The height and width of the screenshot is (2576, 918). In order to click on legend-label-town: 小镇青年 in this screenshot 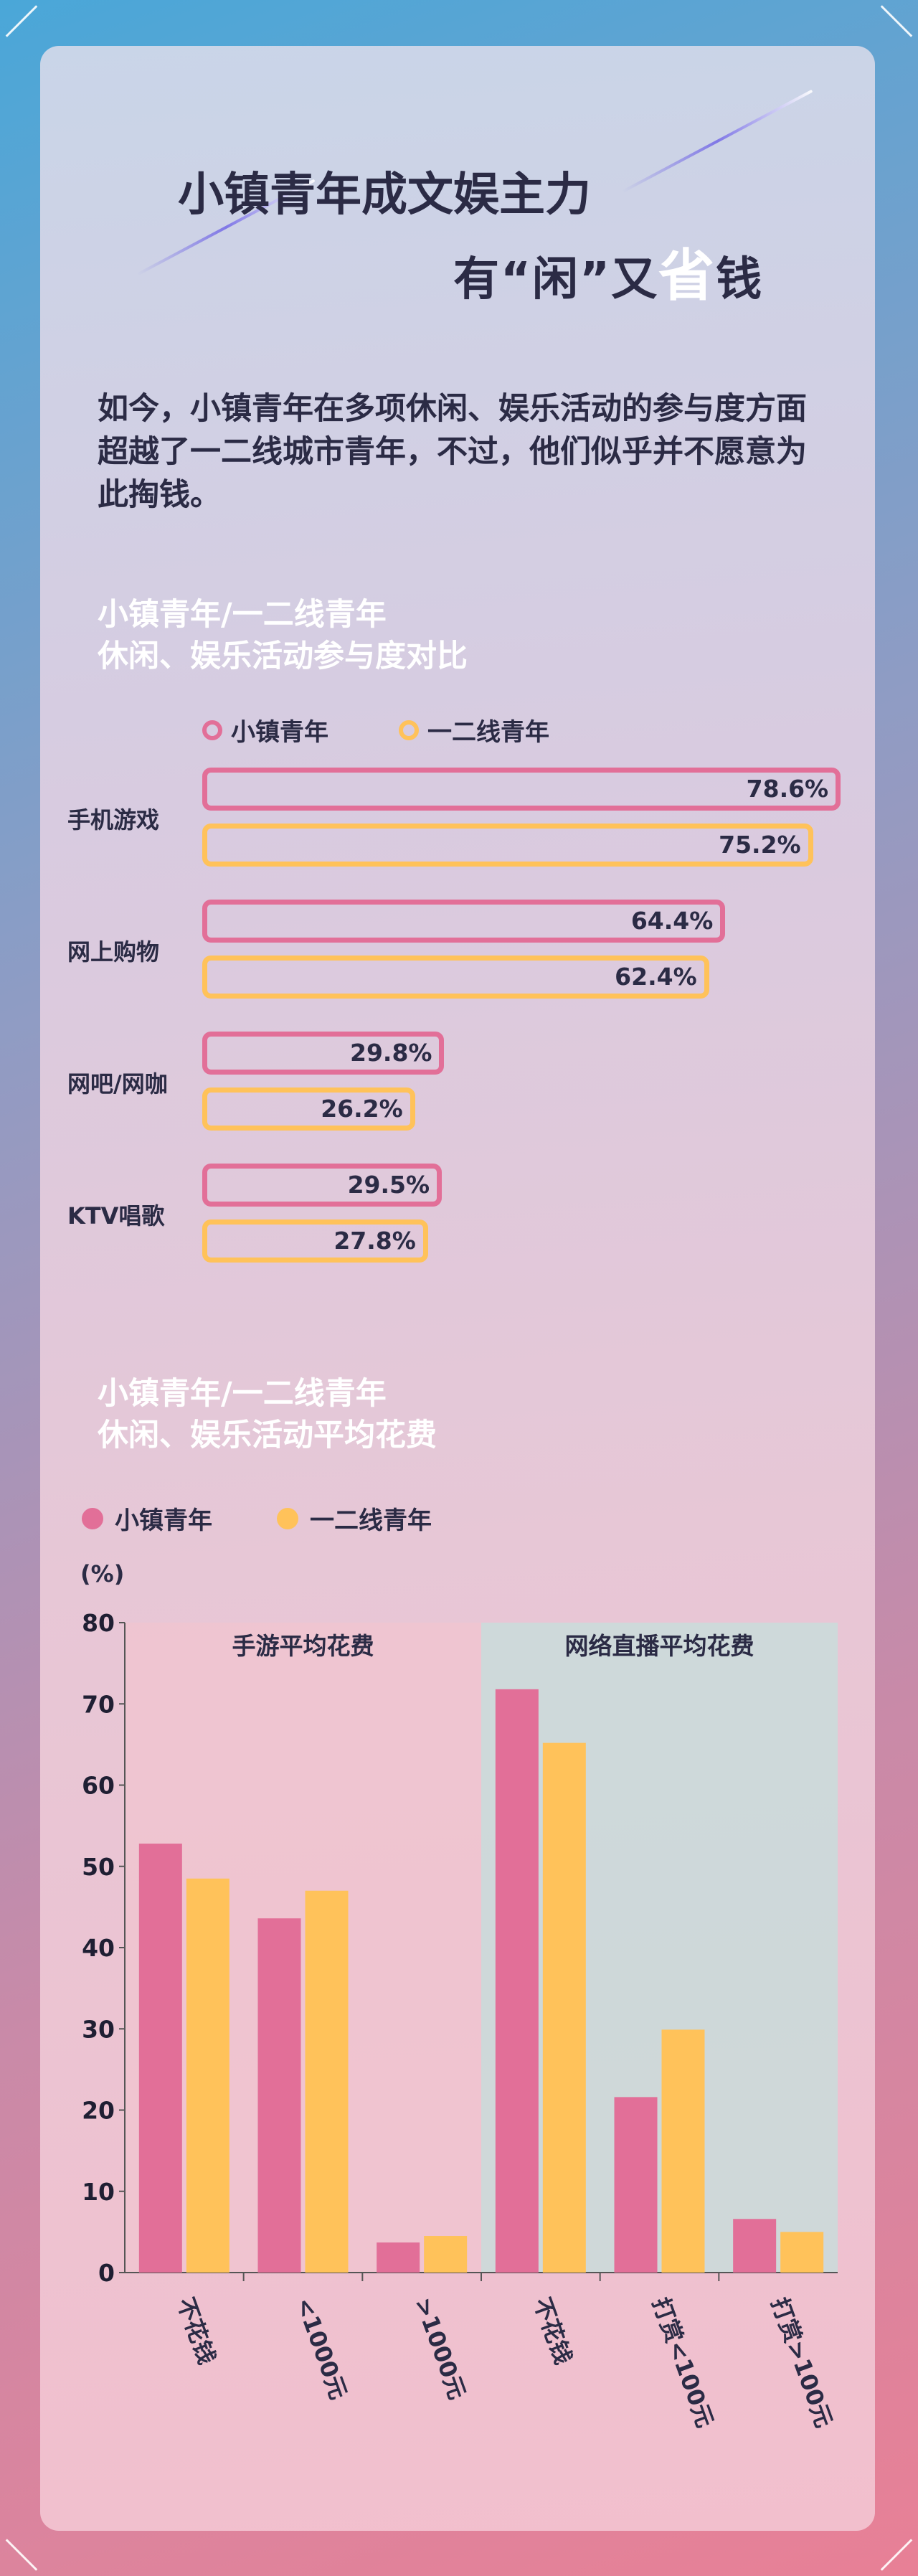, I will do `click(279, 732)`.